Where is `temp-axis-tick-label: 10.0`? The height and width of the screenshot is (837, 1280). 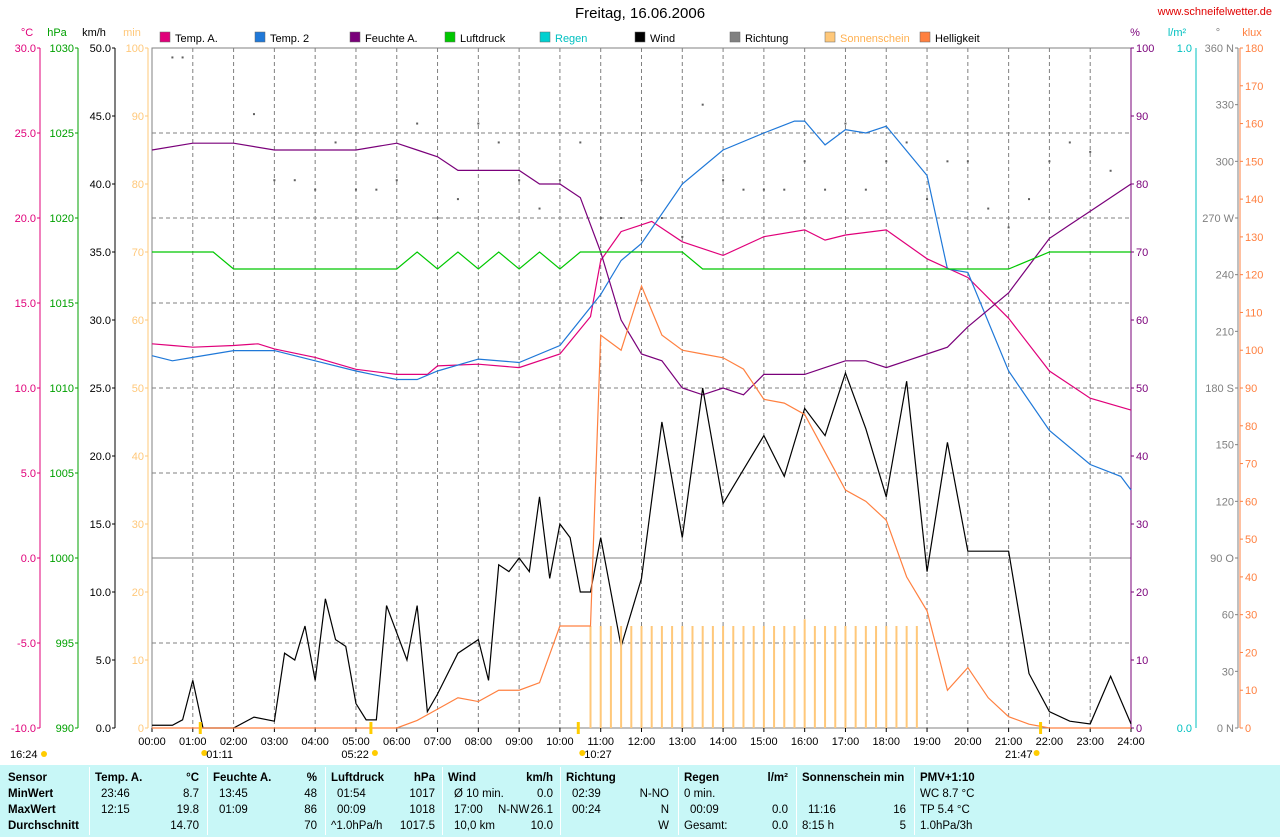
temp-axis-tick-label: 10.0 is located at coordinates (25, 389).